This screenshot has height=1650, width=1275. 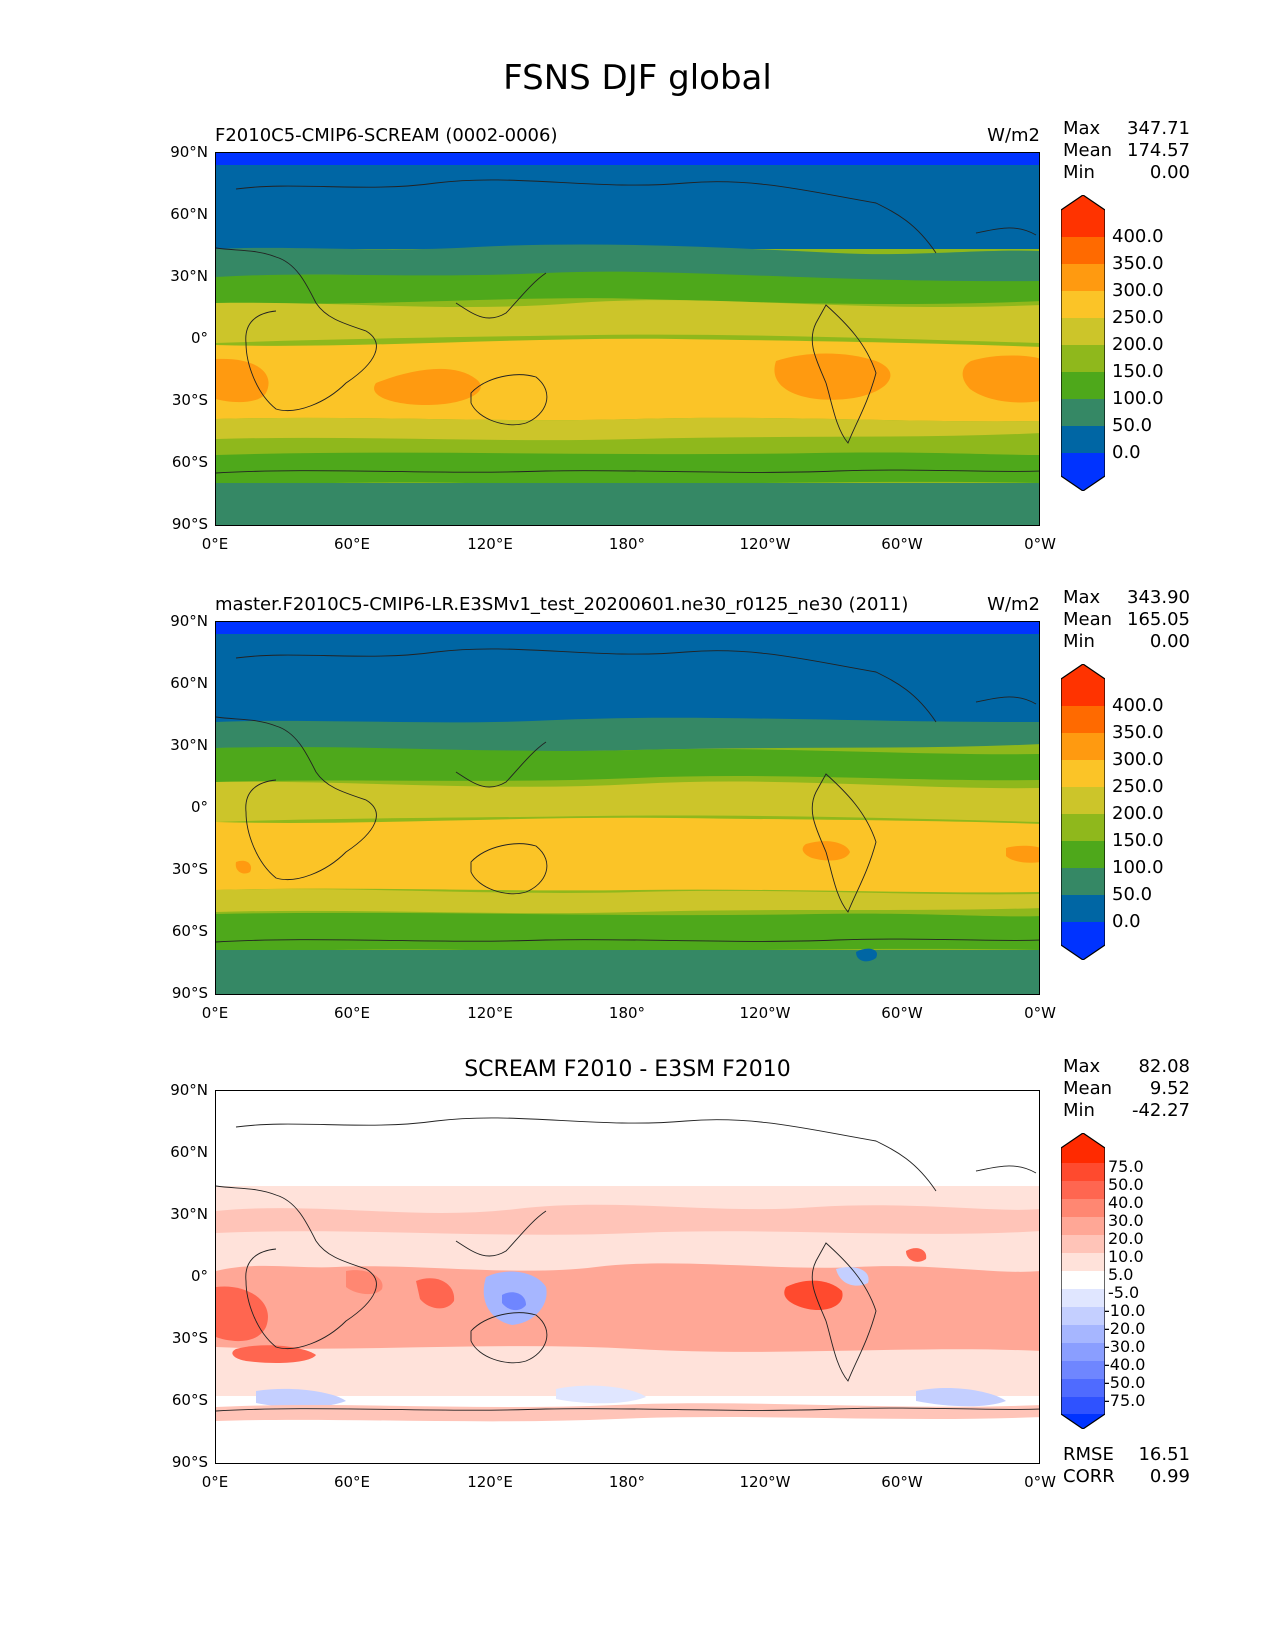 I want to click on colorbar-tick: 40.0, so click(x=1126, y=1202).